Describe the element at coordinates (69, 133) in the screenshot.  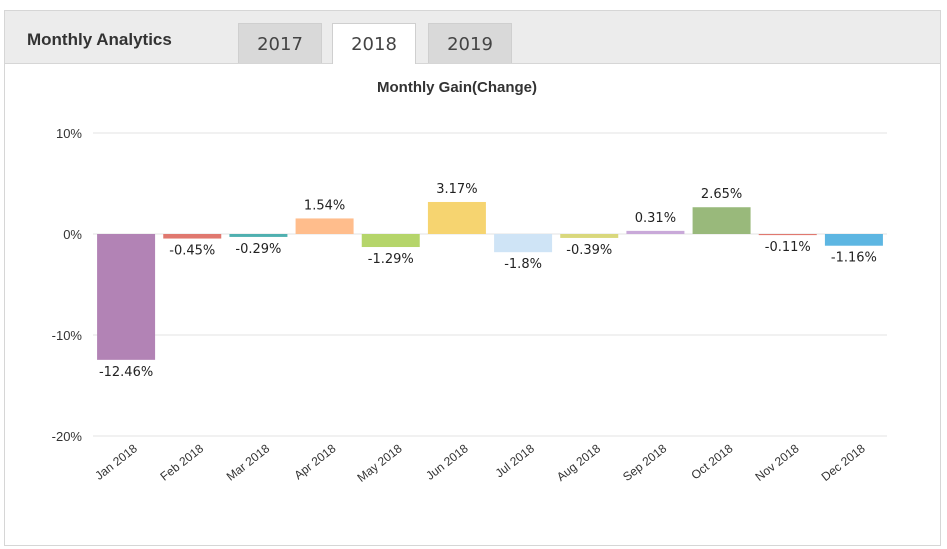
I see `y-tick-label: 10%` at that location.